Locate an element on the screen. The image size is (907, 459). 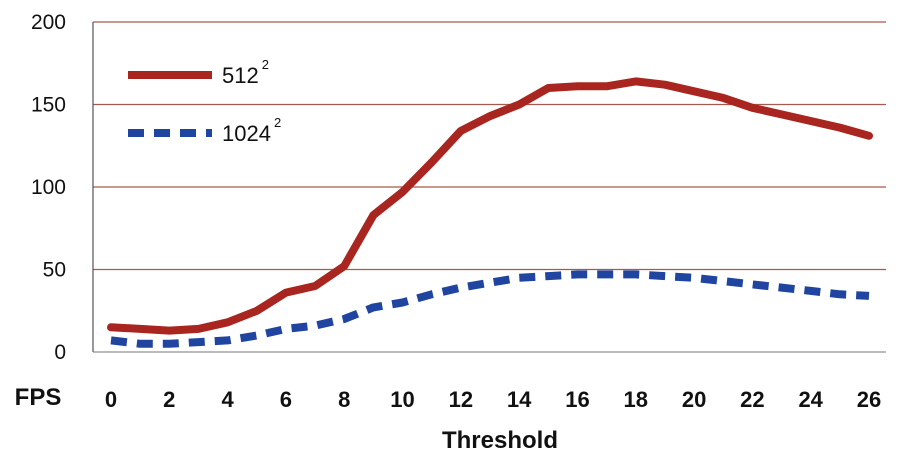
x-tick-label: 26 is located at coordinates (869, 399).